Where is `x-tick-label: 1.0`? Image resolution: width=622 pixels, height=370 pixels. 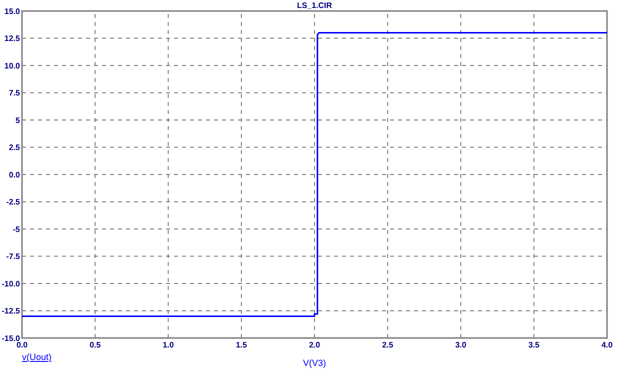 x-tick-label: 1.0 is located at coordinates (168, 345).